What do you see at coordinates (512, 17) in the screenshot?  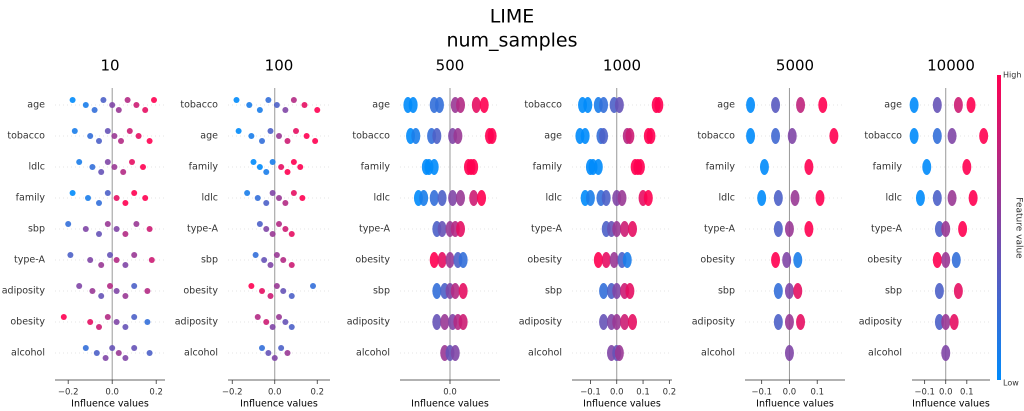 I see `figure-title: LIME` at bounding box center [512, 17].